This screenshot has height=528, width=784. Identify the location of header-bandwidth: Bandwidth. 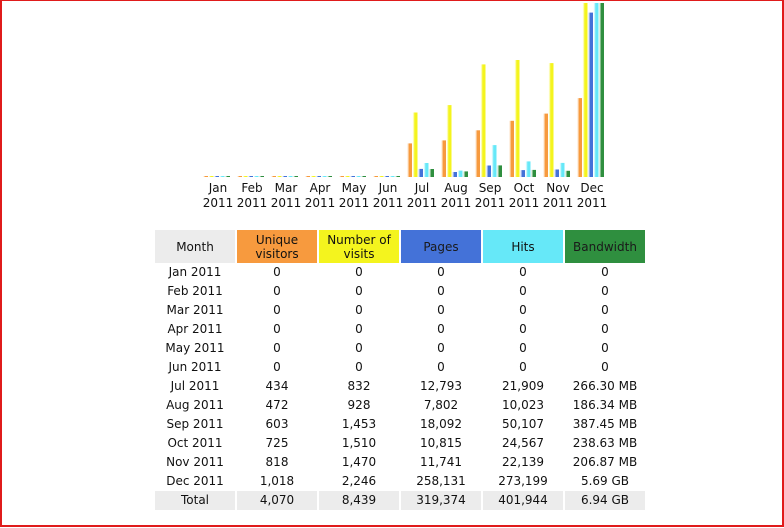
(605, 246).